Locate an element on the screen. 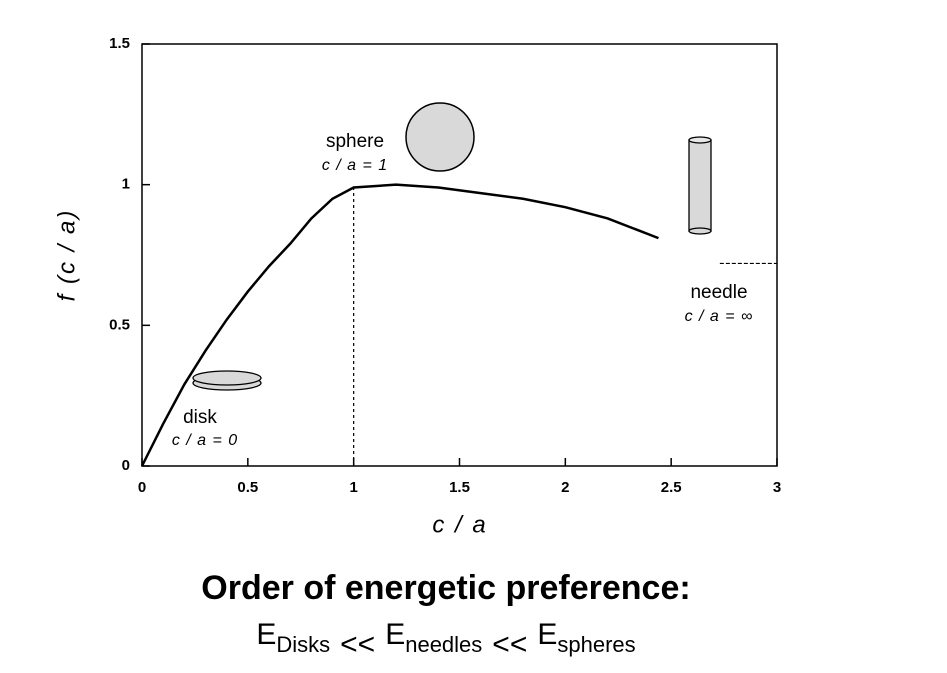 The width and height of the screenshot is (947, 673). annotation: c / a = ∞ is located at coordinates (719, 316).